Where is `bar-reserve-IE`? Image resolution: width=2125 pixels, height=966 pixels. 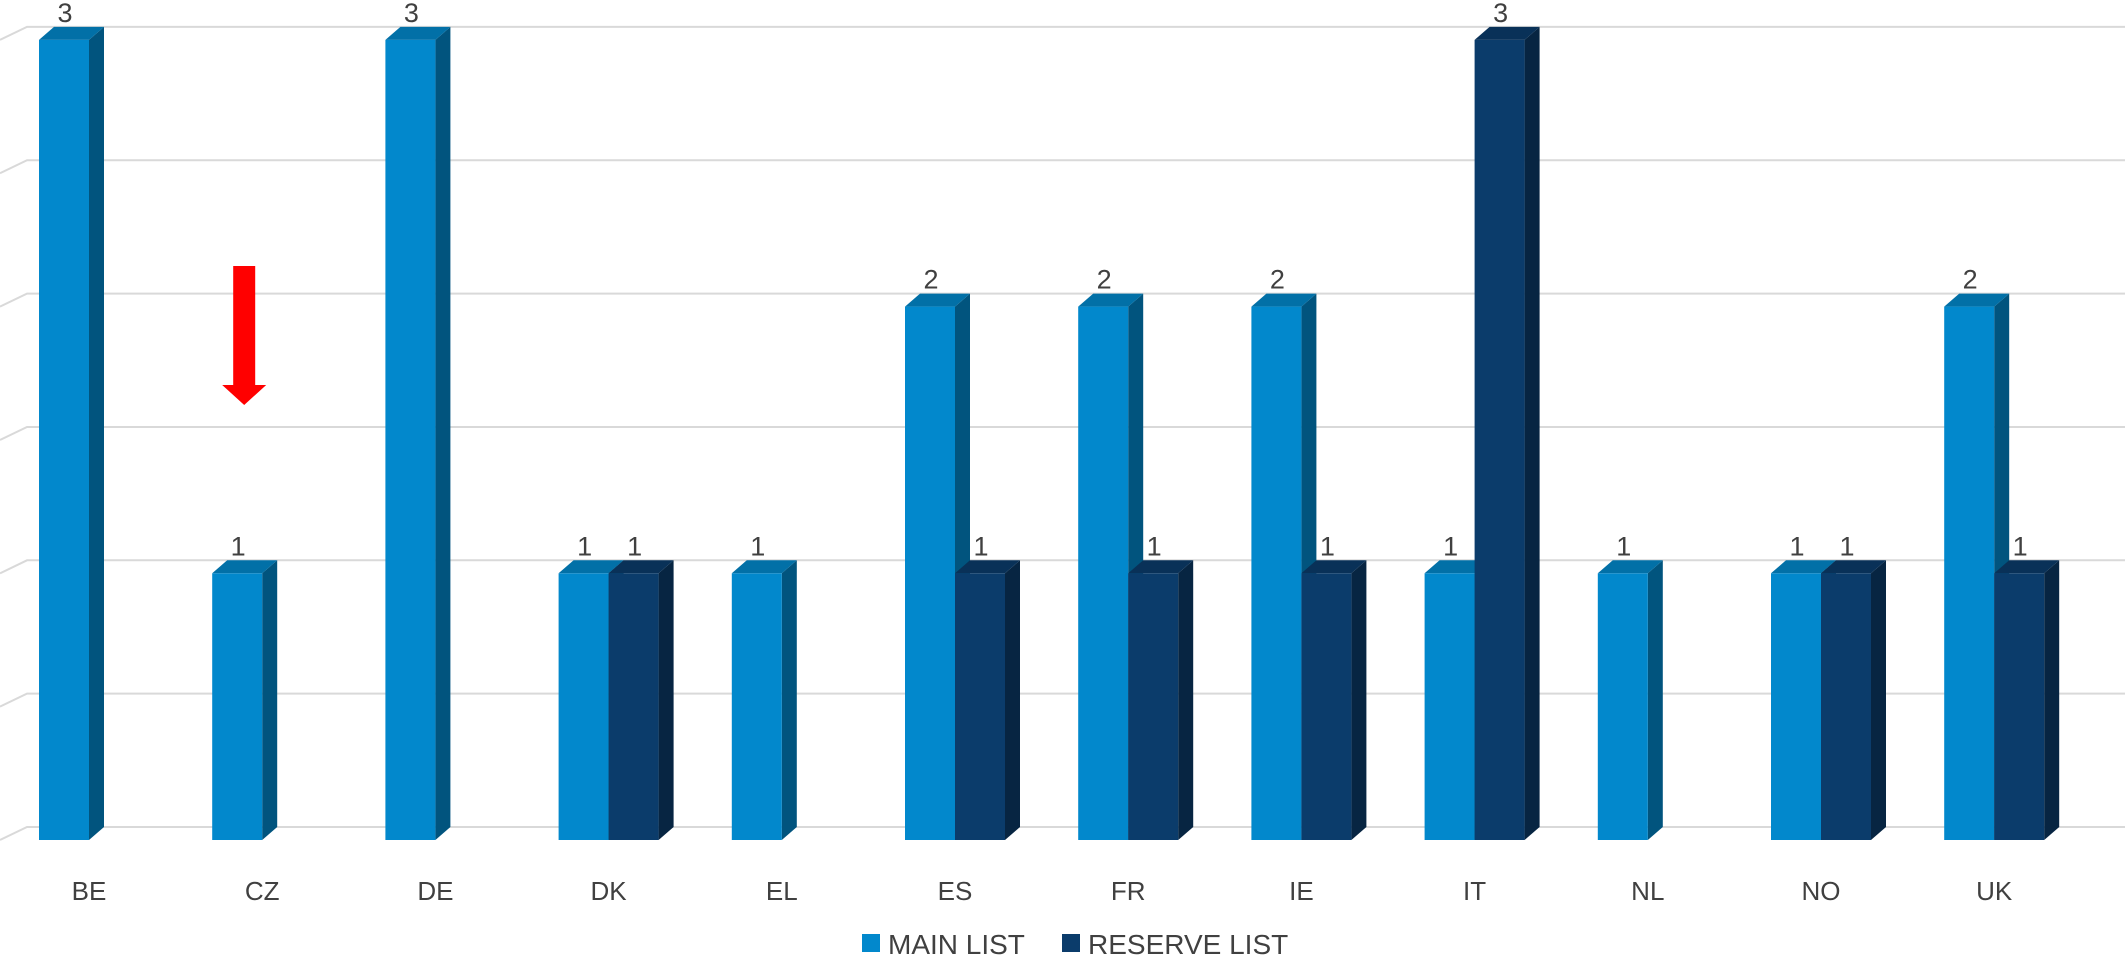 bar-reserve-IE is located at coordinates (1334, 700).